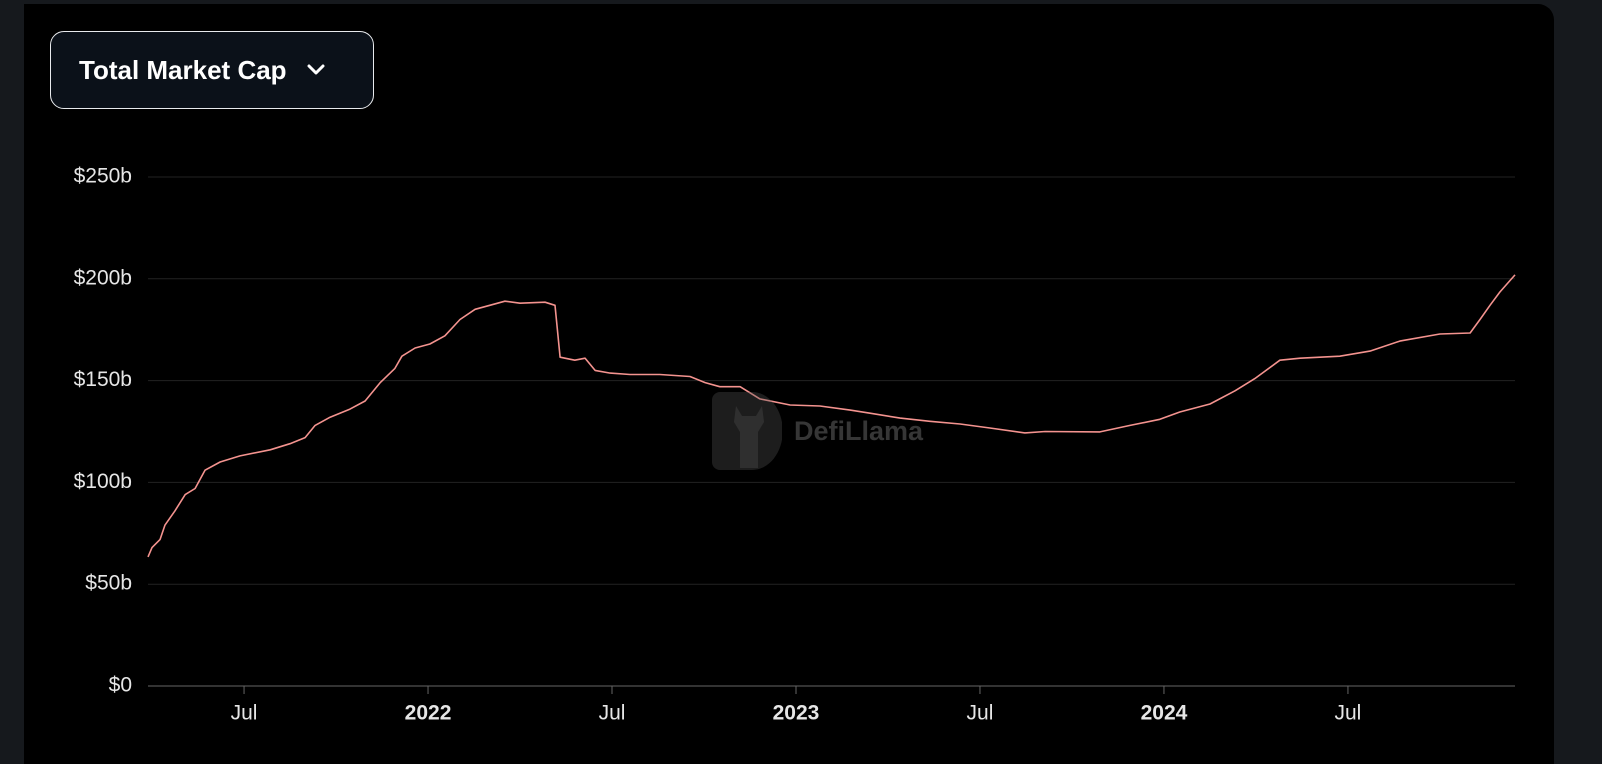 The height and width of the screenshot is (764, 1602). Describe the element at coordinates (859, 430) in the screenshot. I see `watermark-text: DefiLlama` at that location.